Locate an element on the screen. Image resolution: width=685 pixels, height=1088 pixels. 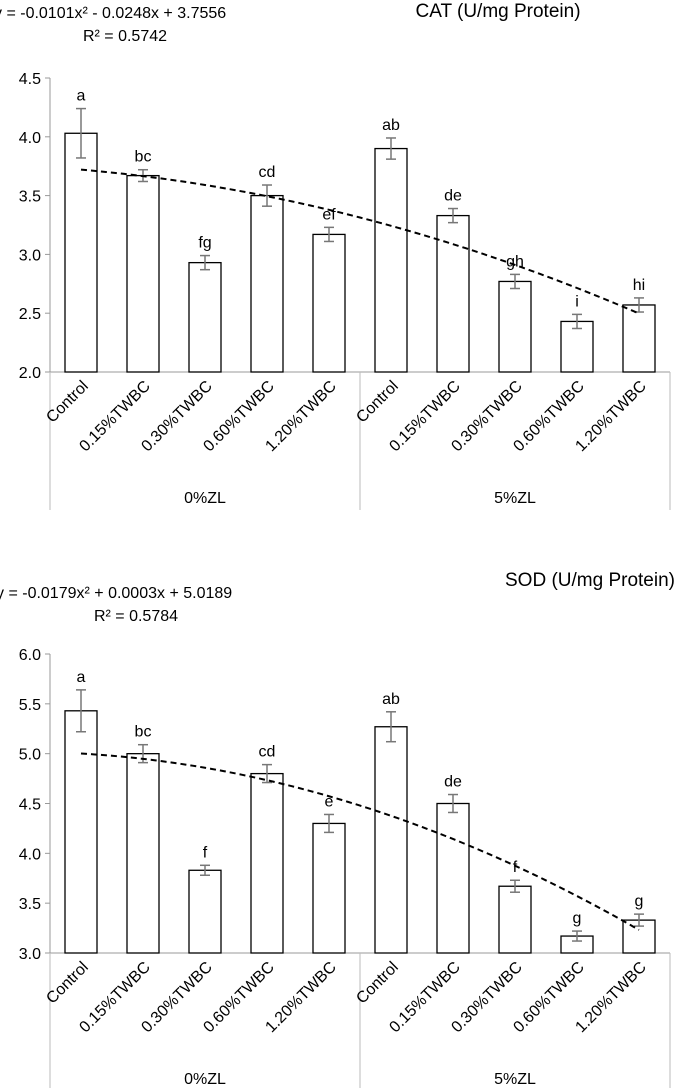
sod-chart-title: SOD (U/mg Protein) is located at coordinates (590, 580).